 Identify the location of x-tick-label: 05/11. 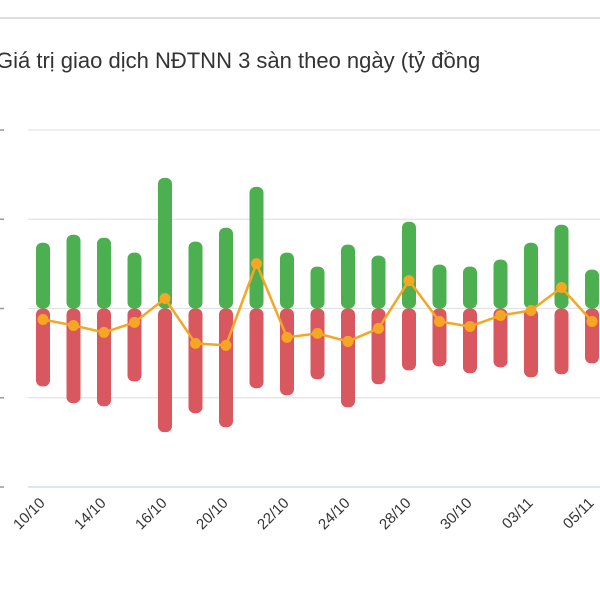
(579, 514).